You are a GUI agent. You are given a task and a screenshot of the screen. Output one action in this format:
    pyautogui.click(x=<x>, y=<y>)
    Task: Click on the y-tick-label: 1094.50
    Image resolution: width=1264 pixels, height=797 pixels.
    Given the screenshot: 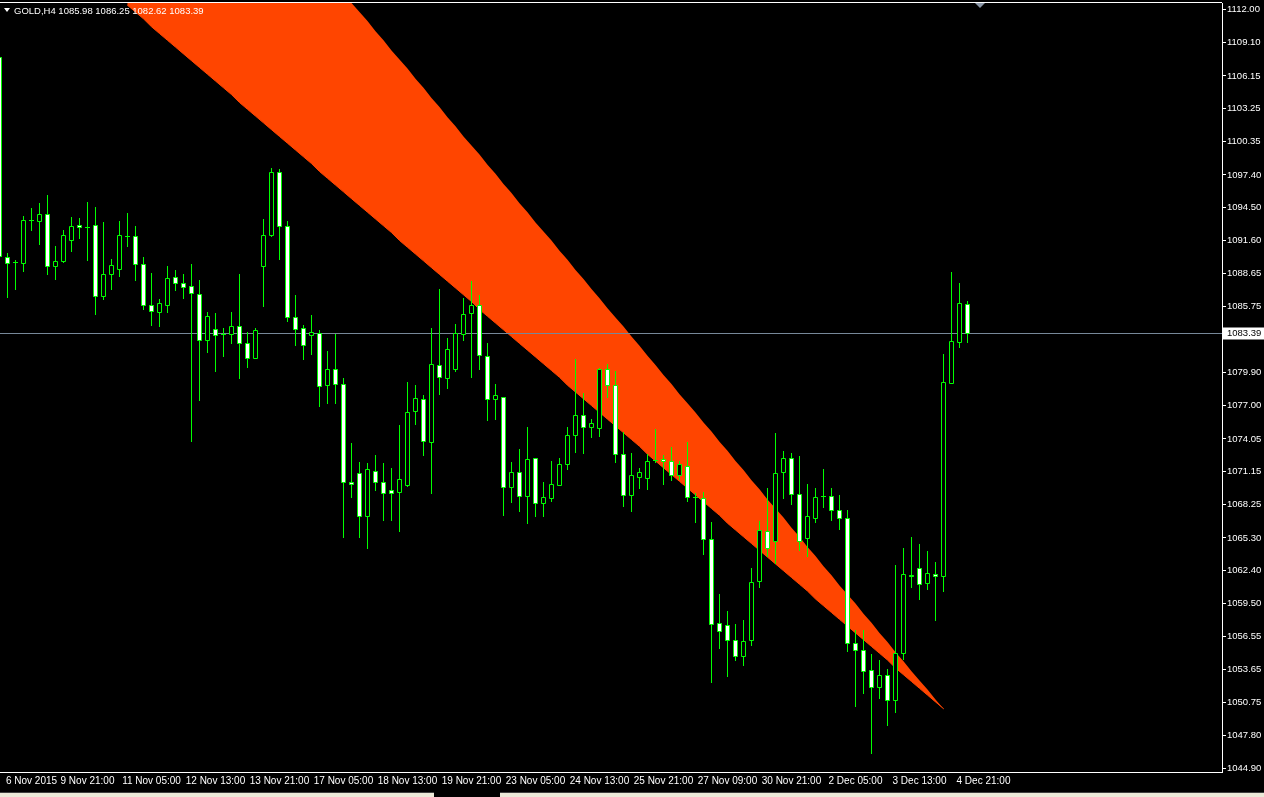 What is the action you would take?
    pyautogui.click(x=1244, y=207)
    